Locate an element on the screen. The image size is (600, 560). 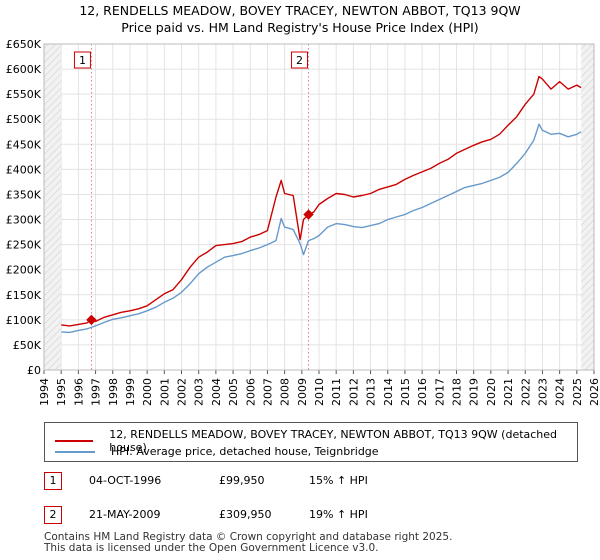
x-tick-label: 1998 is located at coordinates (113, 392).